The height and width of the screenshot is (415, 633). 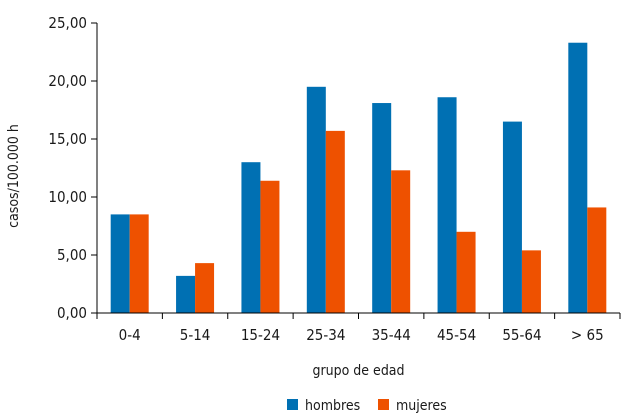 I want to click on x-tick-label: 25-34, so click(x=325, y=335).